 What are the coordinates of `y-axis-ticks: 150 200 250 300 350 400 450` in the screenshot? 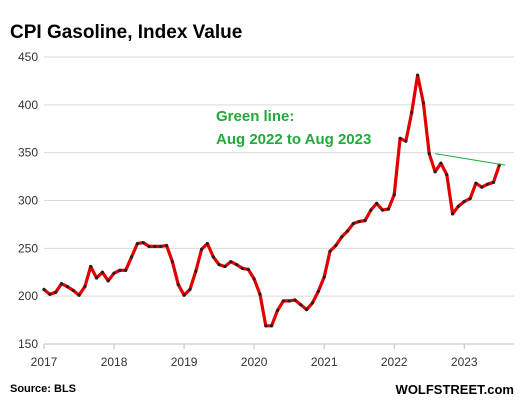 It's located at (28, 200).